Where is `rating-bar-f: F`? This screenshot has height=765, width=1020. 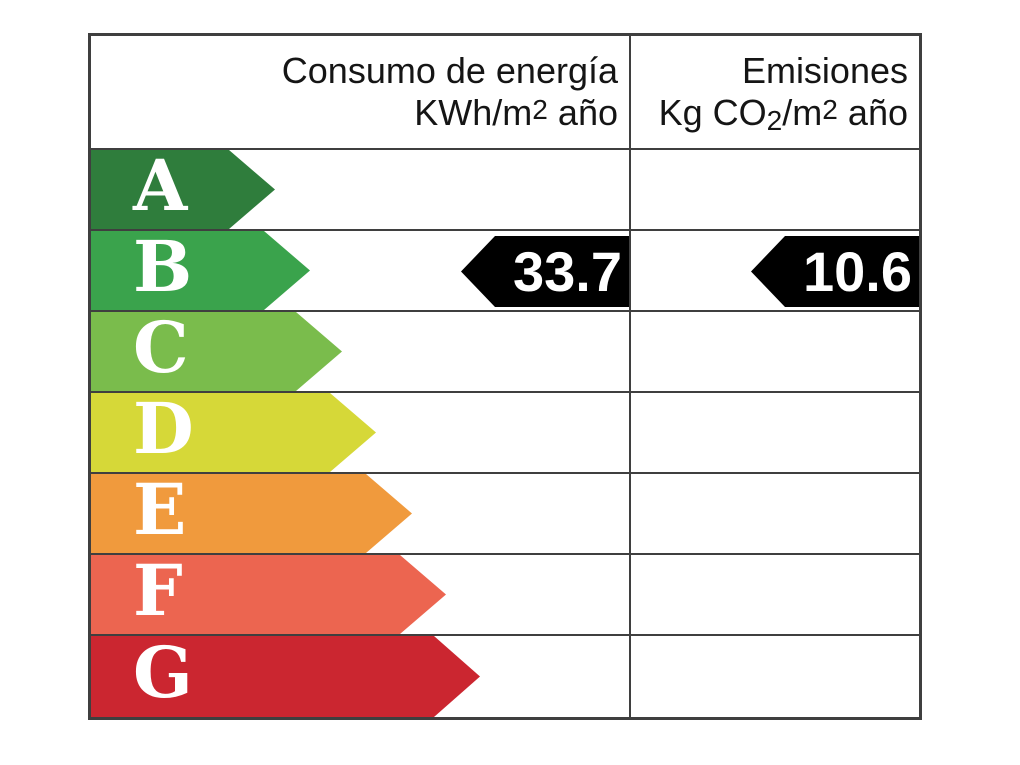
rating-bar-f: F is located at coordinates (268, 594).